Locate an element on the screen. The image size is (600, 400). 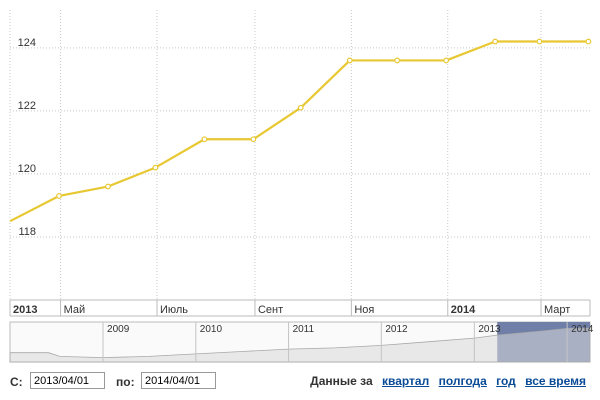
period-alltime-link: все время is located at coordinates (555, 381).